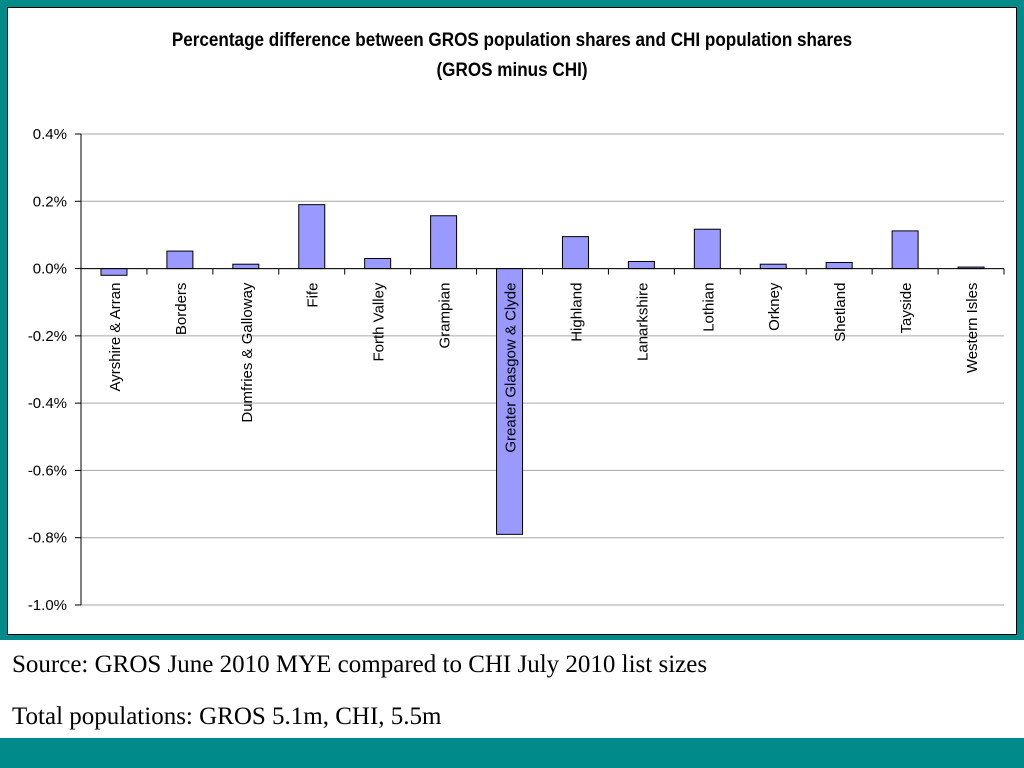 This screenshot has width=1024, height=768. Describe the element at coordinates (47, 470) in the screenshot. I see `y-tick-label: -0.6%` at that location.